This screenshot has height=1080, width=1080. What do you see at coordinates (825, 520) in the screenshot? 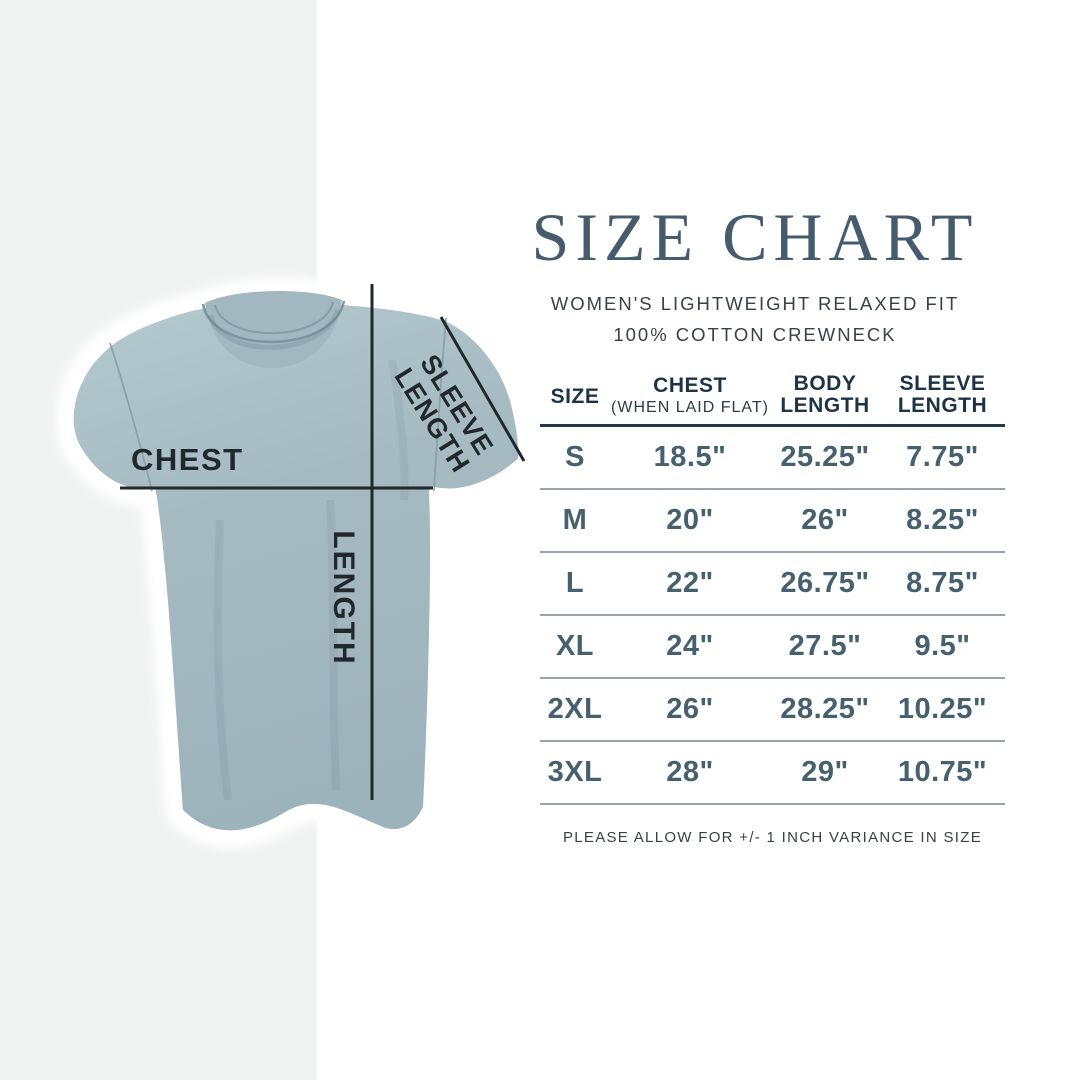
I see `body-length-cell: 26"` at bounding box center [825, 520].